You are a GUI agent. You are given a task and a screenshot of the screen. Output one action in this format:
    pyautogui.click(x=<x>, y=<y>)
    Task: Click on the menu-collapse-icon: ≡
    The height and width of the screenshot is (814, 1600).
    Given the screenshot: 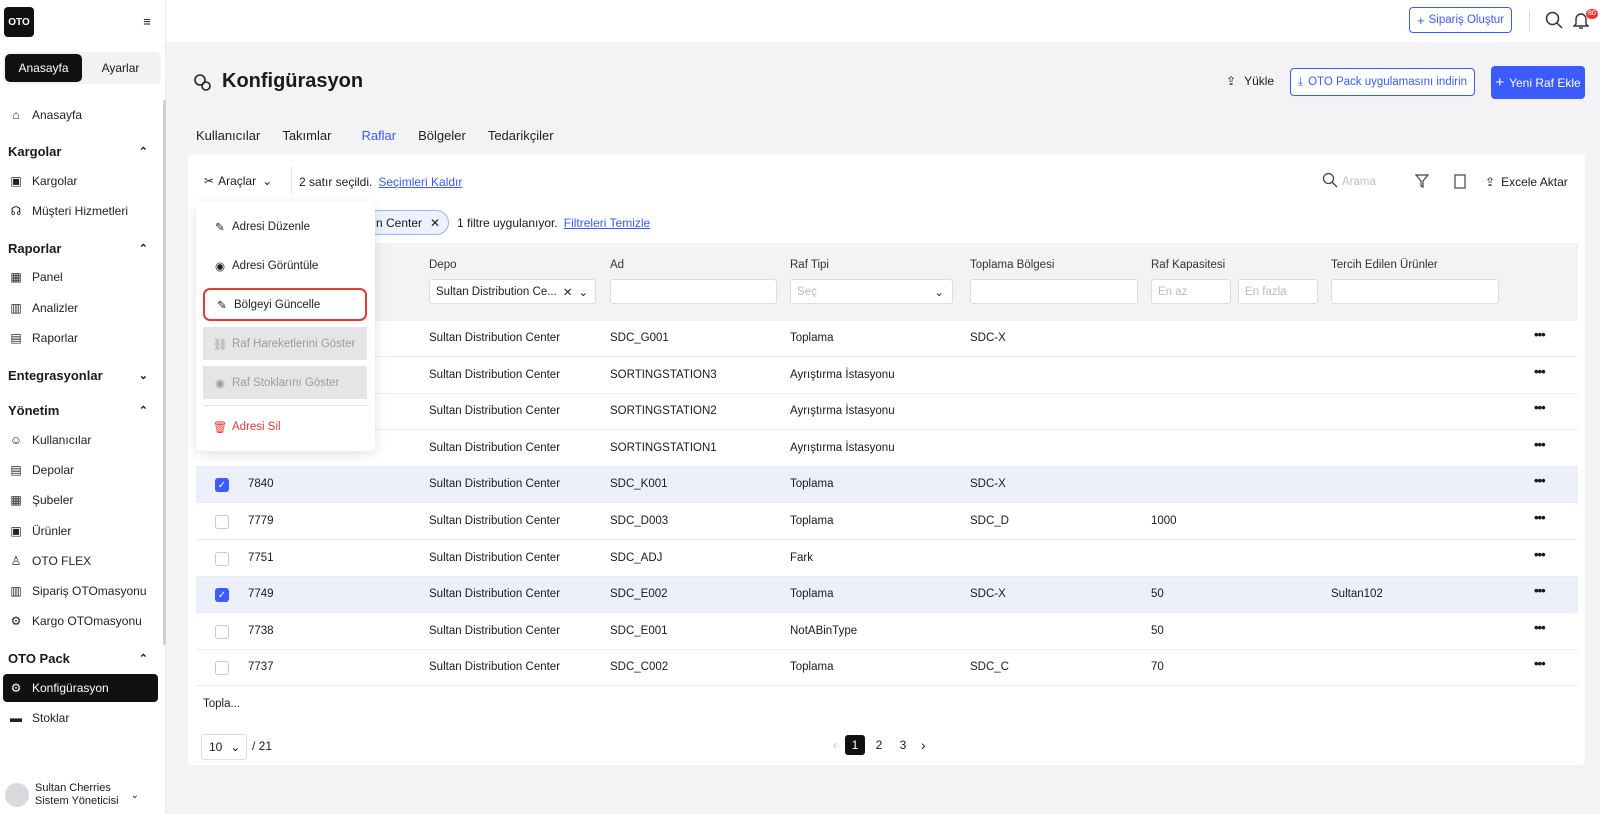 What is the action you would take?
    pyautogui.click(x=147, y=21)
    